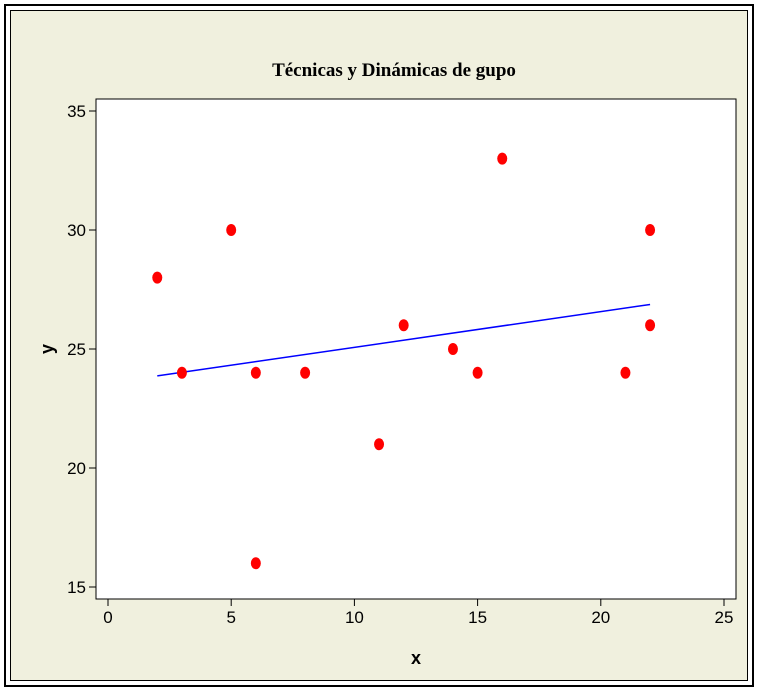  I want to click on chart-title: Técnicas y Dinámicas de gupo, so click(394, 70).